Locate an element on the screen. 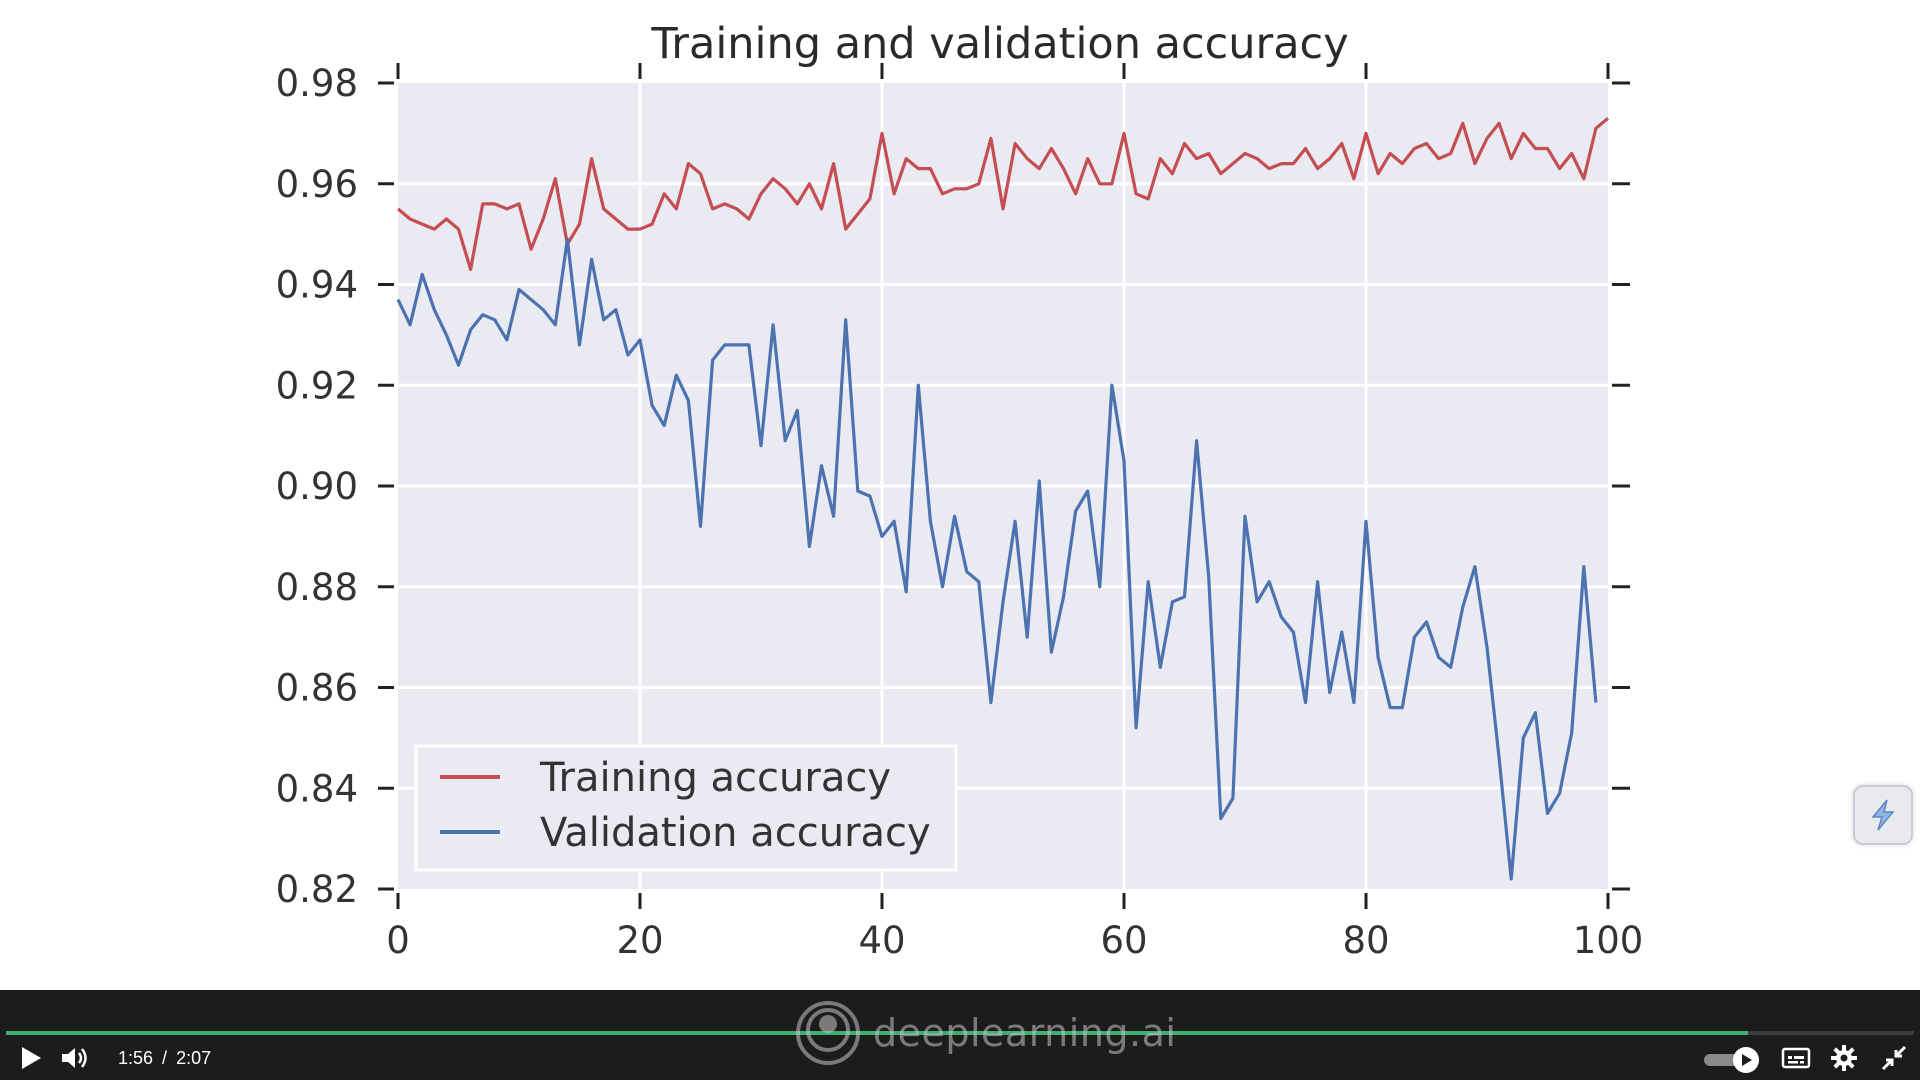 The width and height of the screenshot is (1920, 1080). video-control-bar is located at coordinates (960, 1035).